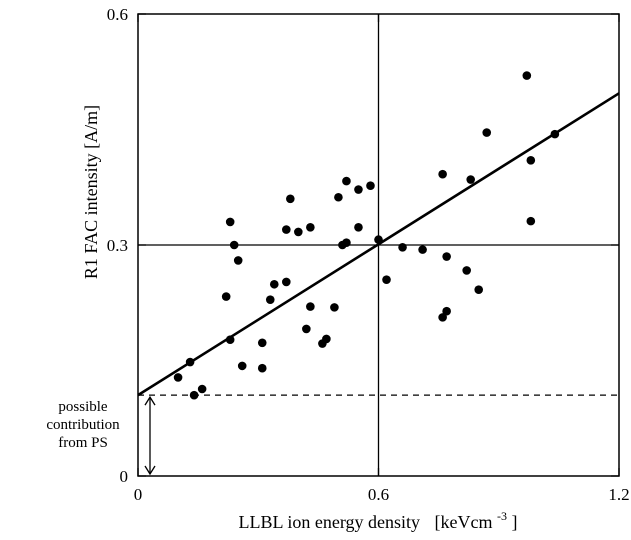 This screenshot has width=631, height=540. I want to click on annotation-line-1: possible, so click(83, 407).